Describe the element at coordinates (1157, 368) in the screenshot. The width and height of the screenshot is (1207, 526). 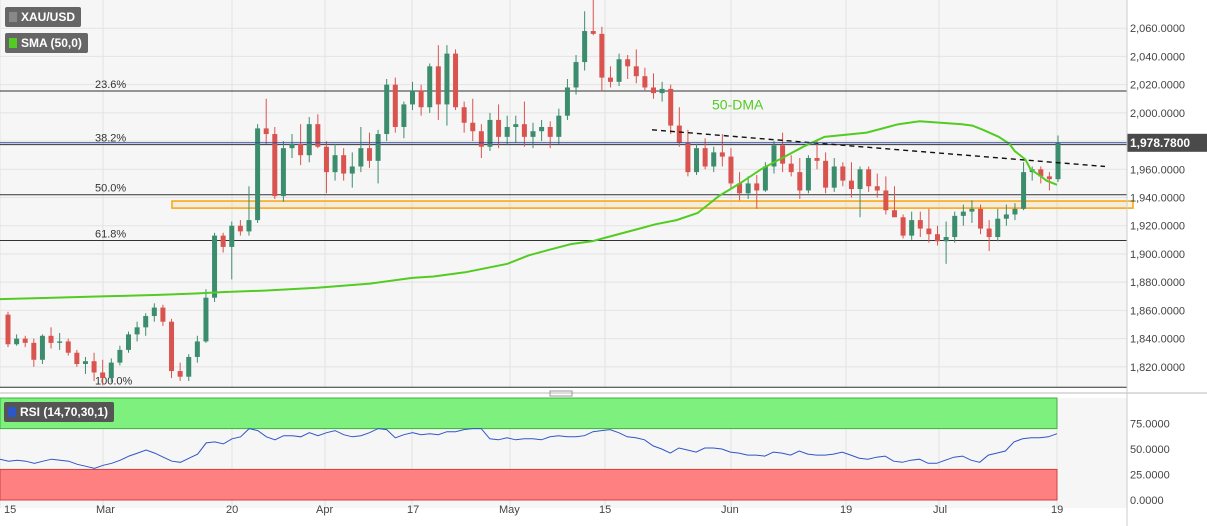
I see `price-tick-label: 1,820.0000` at that location.